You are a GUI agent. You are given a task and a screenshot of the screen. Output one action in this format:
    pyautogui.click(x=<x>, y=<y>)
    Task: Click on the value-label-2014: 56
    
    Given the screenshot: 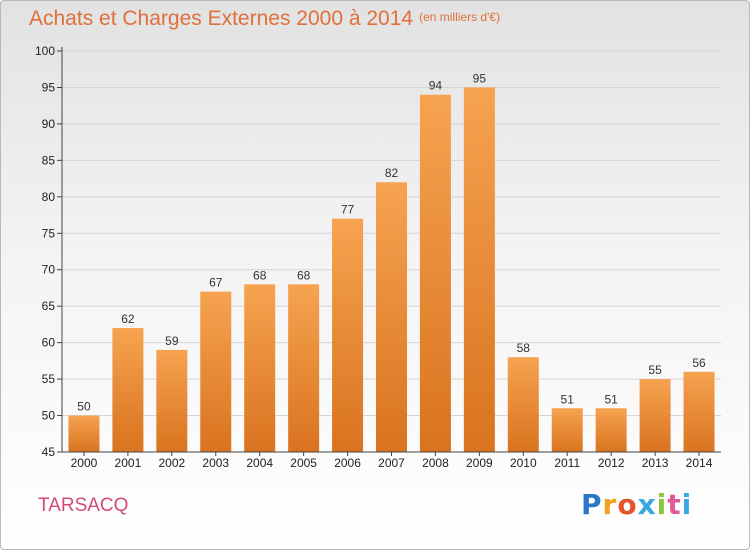 What is the action you would take?
    pyautogui.click(x=699, y=363)
    